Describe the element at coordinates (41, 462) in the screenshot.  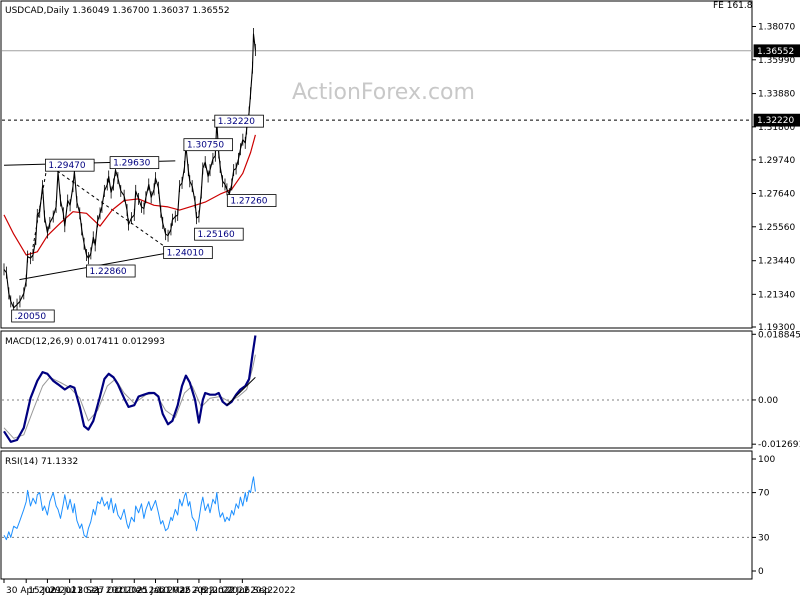
I see `rsi-title: RSI(14) 71.1332` at that location.